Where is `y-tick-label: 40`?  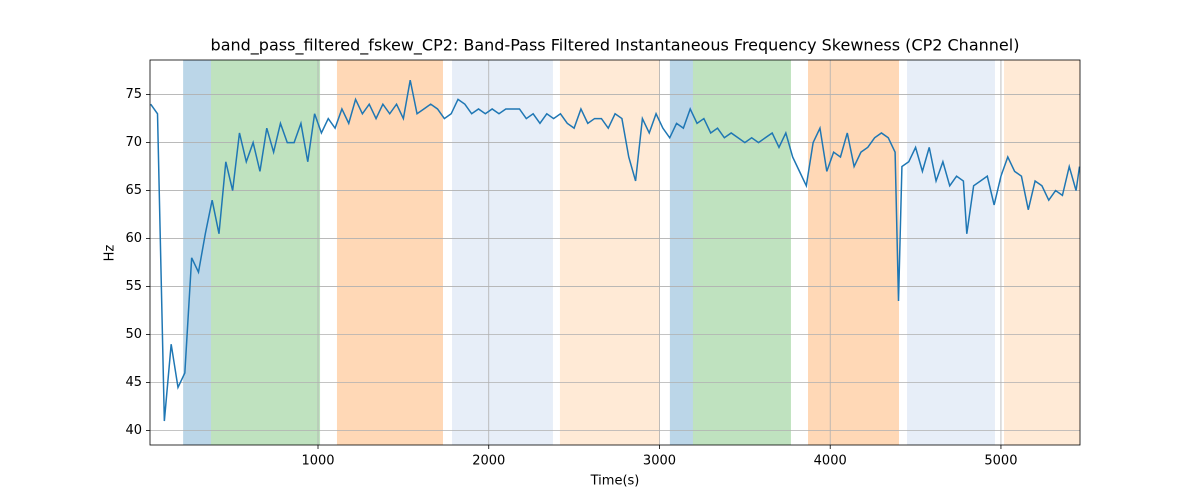 y-tick-label: 40 is located at coordinates (133, 430).